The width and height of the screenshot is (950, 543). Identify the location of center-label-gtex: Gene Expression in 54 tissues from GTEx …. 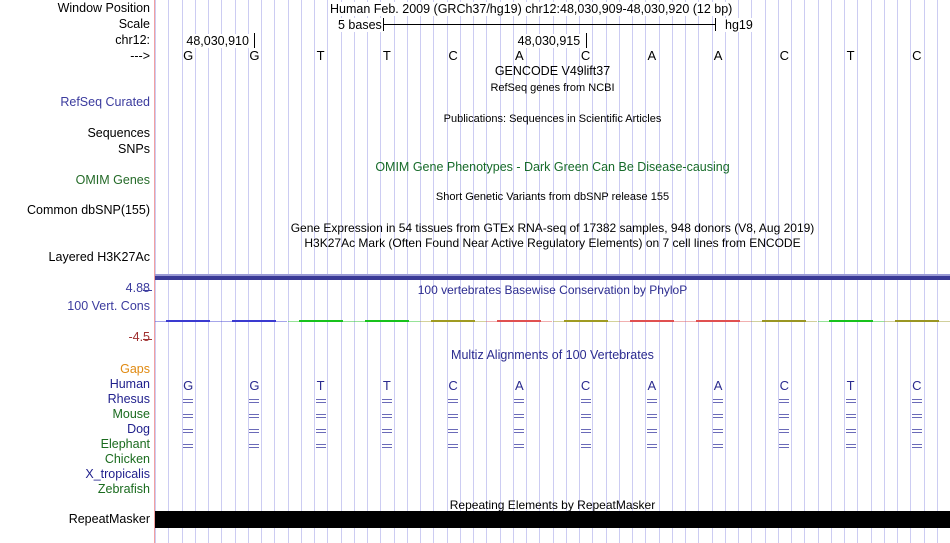
(552, 228).